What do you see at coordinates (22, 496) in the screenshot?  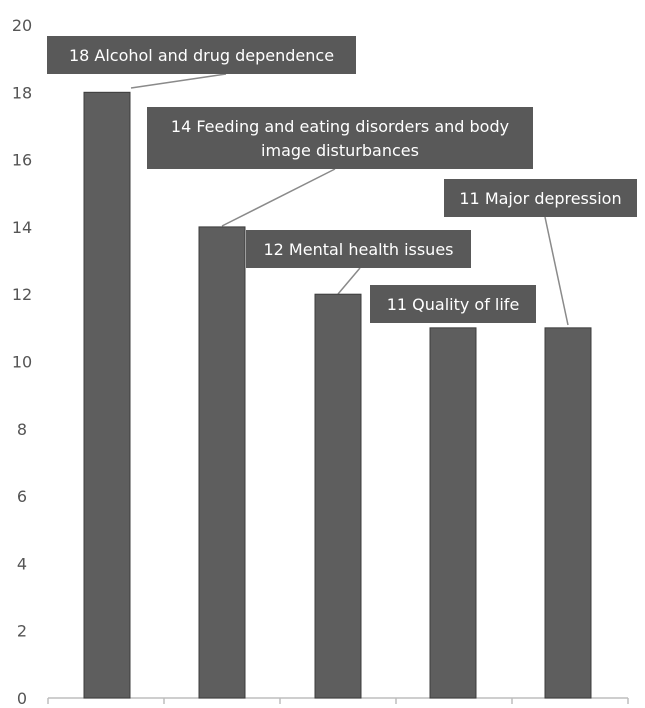 I see `y-tick-label: 6` at bounding box center [22, 496].